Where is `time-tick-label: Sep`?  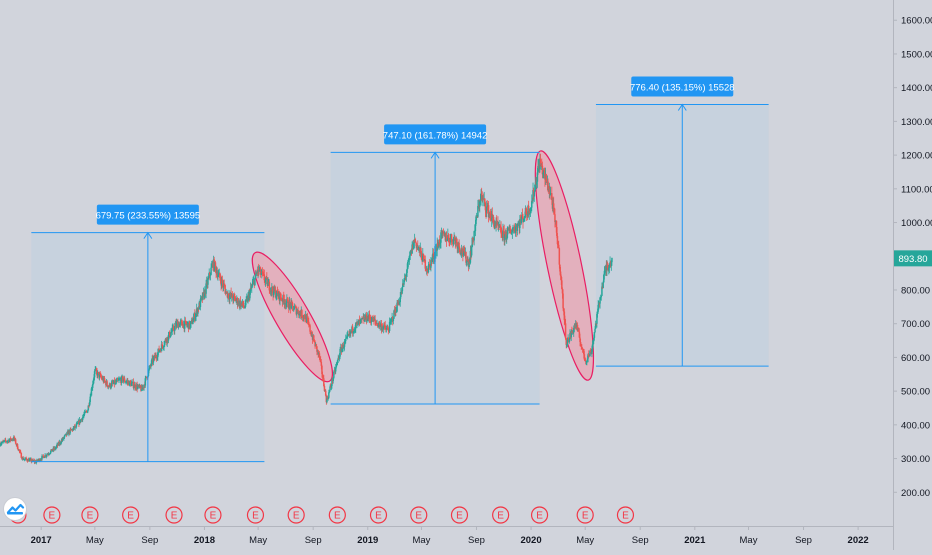
time-tick-label: Sep is located at coordinates (149, 540).